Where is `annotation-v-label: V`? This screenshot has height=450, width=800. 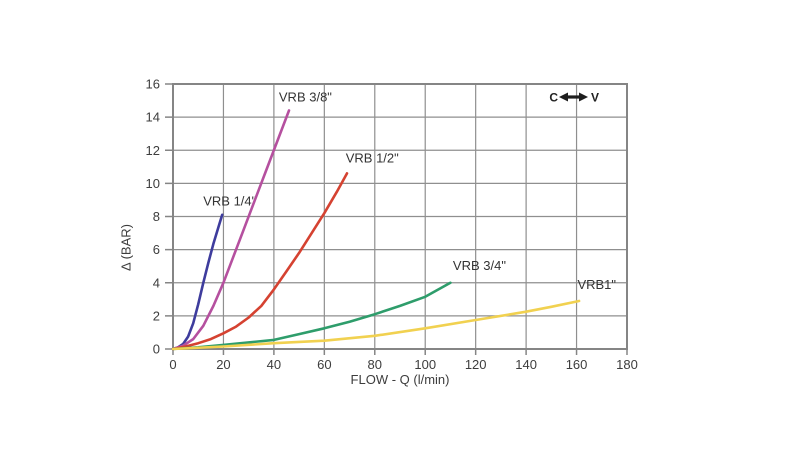 annotation-v-label: V is located at coordinates (595, 98).